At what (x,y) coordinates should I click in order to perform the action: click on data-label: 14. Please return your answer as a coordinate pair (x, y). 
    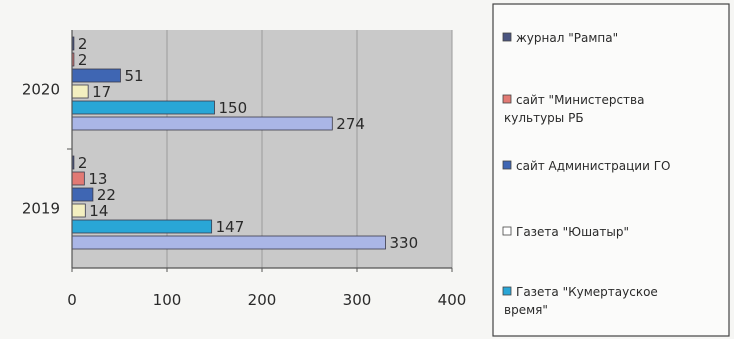
    Looking at the image, I should click on (98, 211).